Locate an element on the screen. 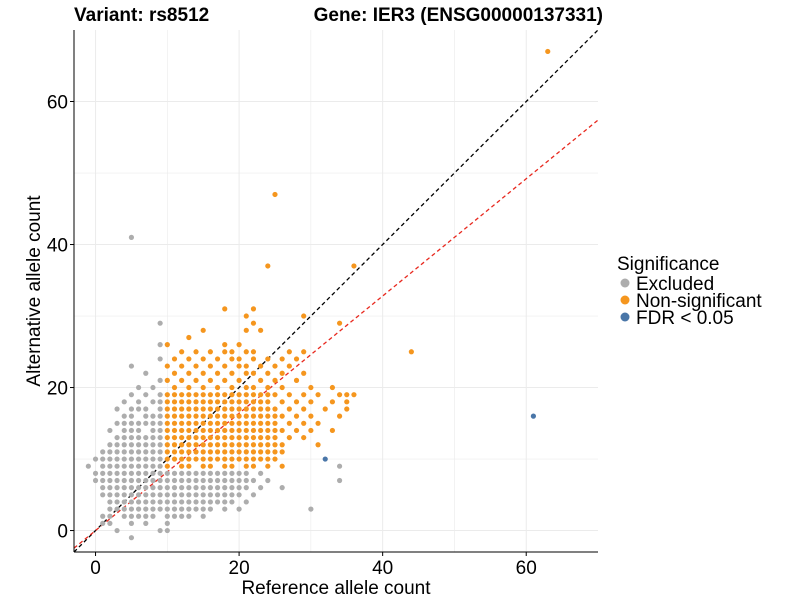 The image size is (800, 600). x-tick-label: 0 is located at coordinates (95, 568).